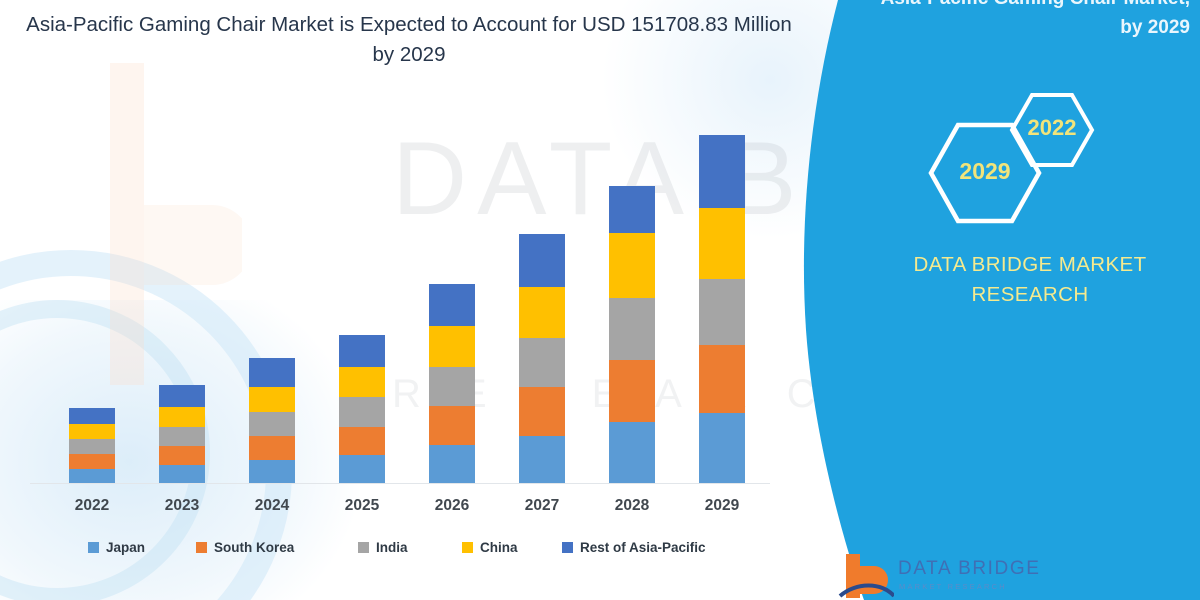 The height and width of the screenshot is (600, 1200). I want to click on hexagon-small-2022, so click(1052, 130).